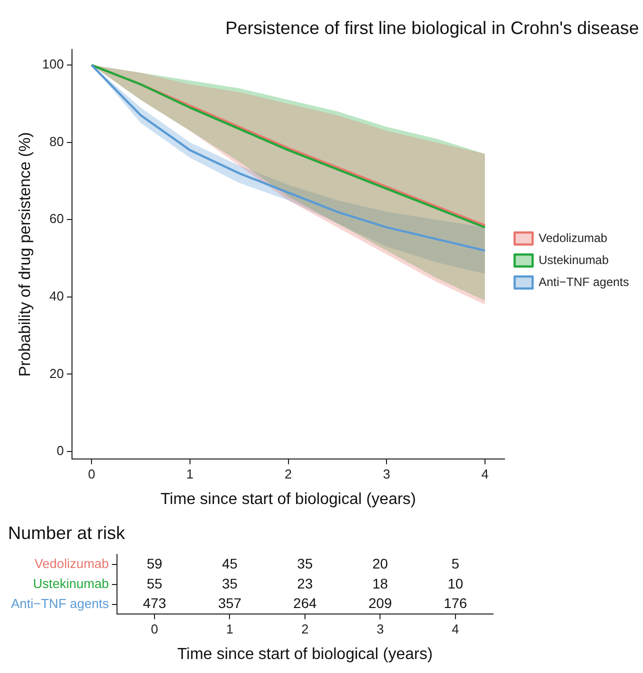  Describe the element at coordinates (56, 296) in the screenshot. I see `y-tick-label: 40` at that location.